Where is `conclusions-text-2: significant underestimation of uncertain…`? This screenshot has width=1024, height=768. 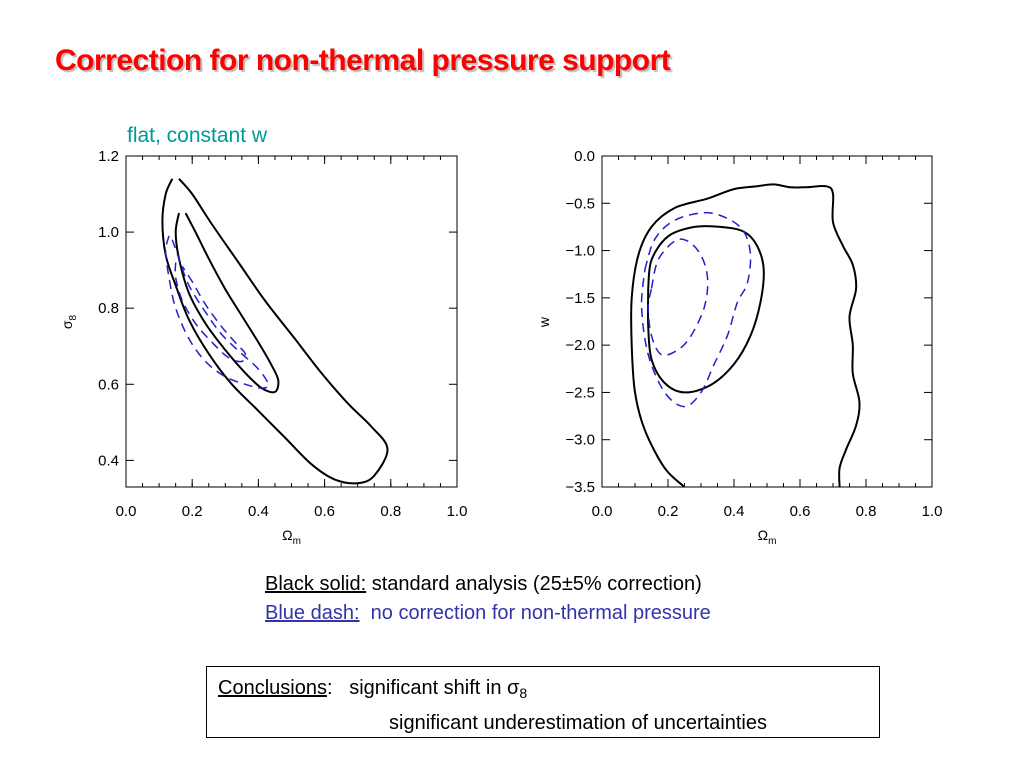 conclusions-text-2: significant underestimation of uncertain… is located at coordinates (578, 723).